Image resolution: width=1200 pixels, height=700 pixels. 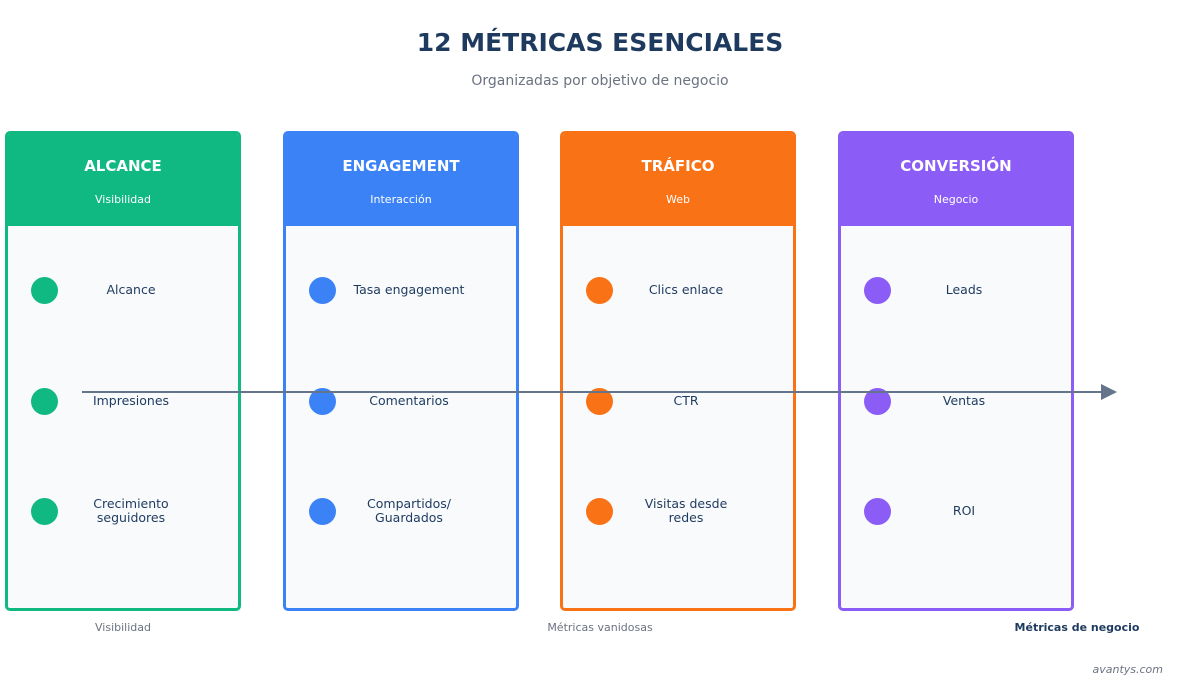 What do you see at coordinates (123, 199) in the screenshot?
I see `column-subtitle: Visibilidad` at bounding box center [123, 199].